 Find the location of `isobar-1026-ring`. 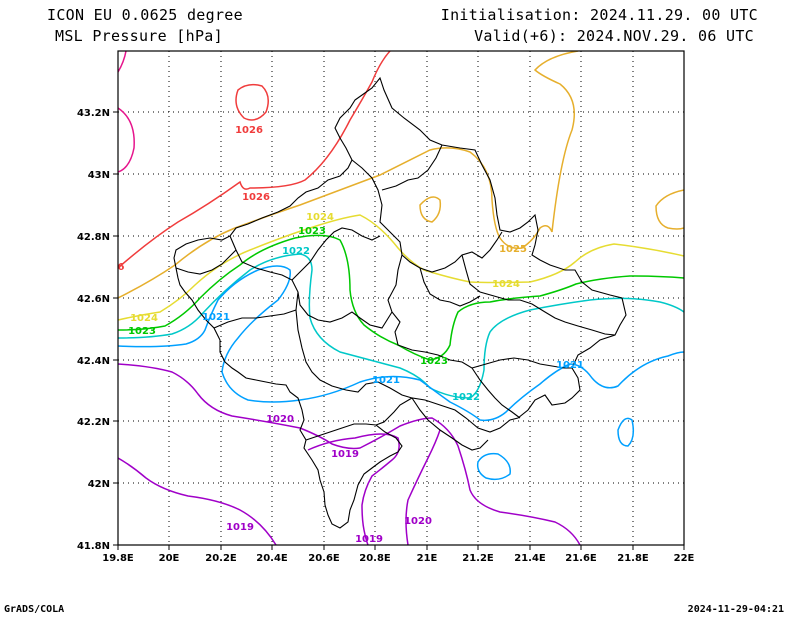

isobar-1026-ring is located at coordinates (252, 102).